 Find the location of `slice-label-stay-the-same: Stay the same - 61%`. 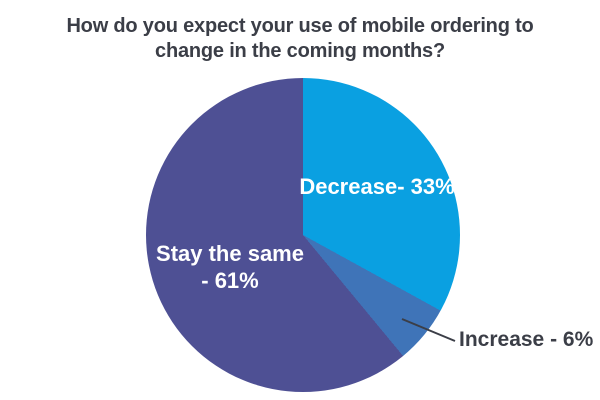

slice-label-stay-the-same: Stay the same - 61% is located at coordinates (230, 267).